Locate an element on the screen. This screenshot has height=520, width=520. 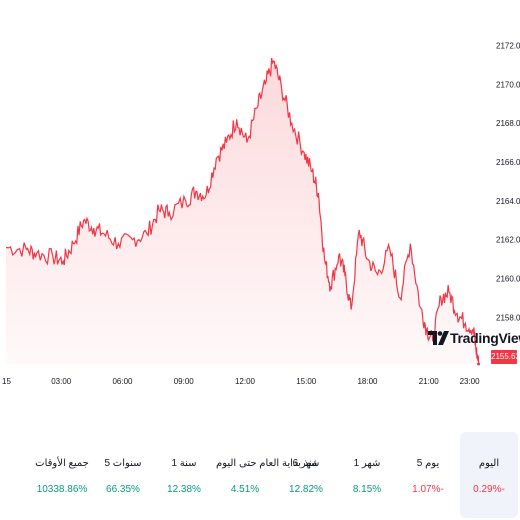
x-tick-label: 21:00 is located at coordinates (429, 381).